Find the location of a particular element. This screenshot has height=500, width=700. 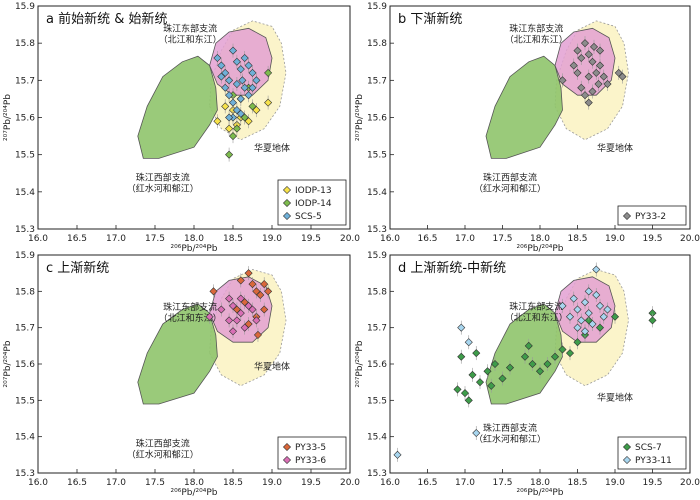

legend-label: SCS-5 is located at coordinates (308, 217).